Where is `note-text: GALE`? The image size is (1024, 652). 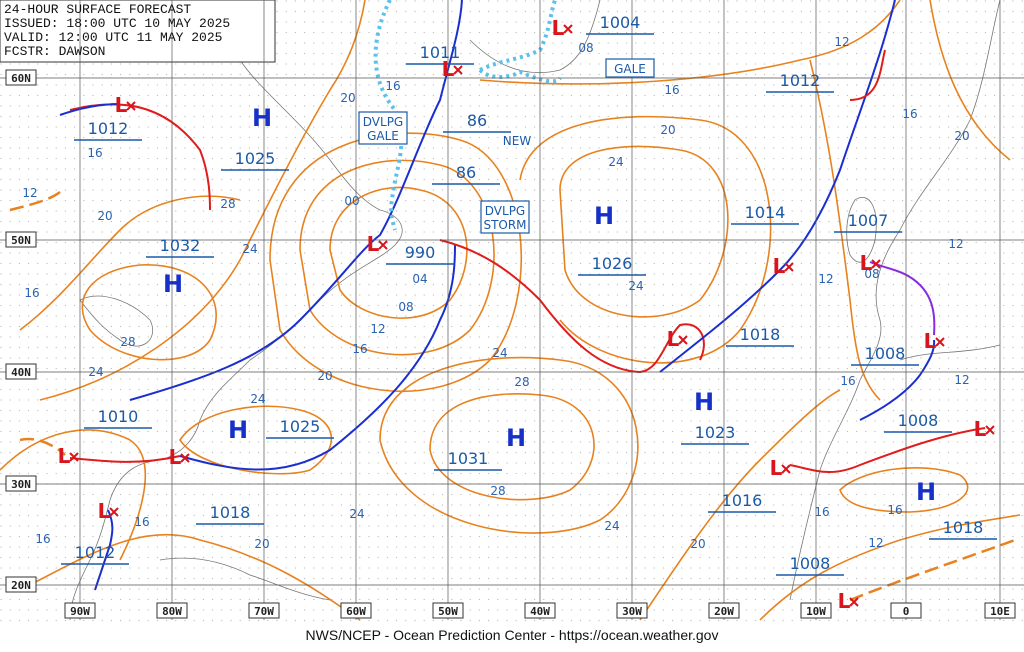 note-text: GALE is located at coordinates (630, 69).